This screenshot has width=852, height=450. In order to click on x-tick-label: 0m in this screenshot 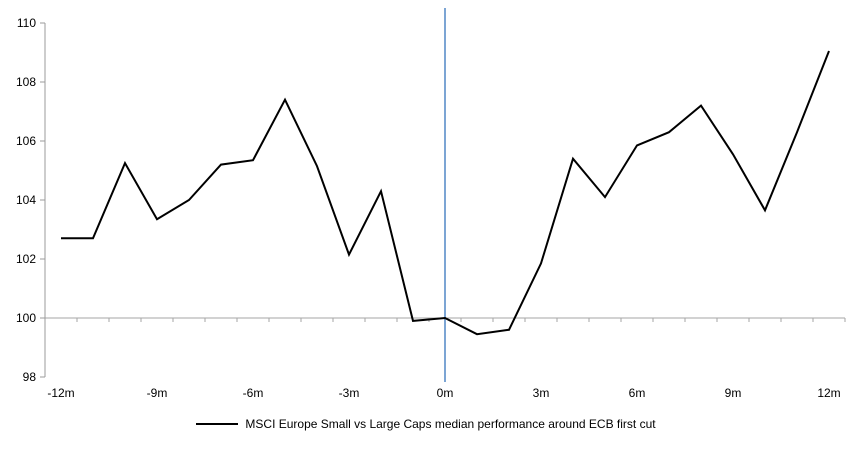, I will do `click(445, 393)`.